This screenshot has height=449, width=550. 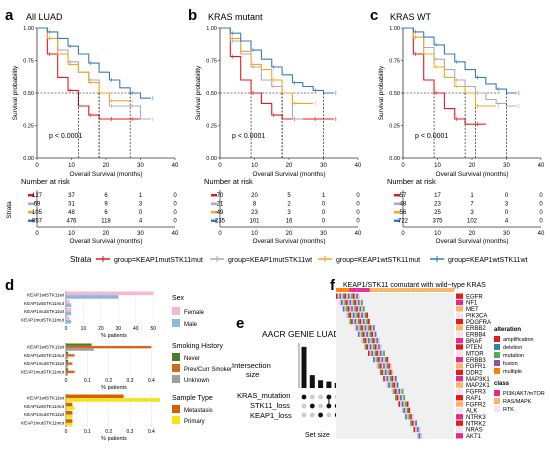 What do you see at coordinates (37, 222) in the screenshot?
I see `risk-cell: 957` at bounding box center [37, 222].